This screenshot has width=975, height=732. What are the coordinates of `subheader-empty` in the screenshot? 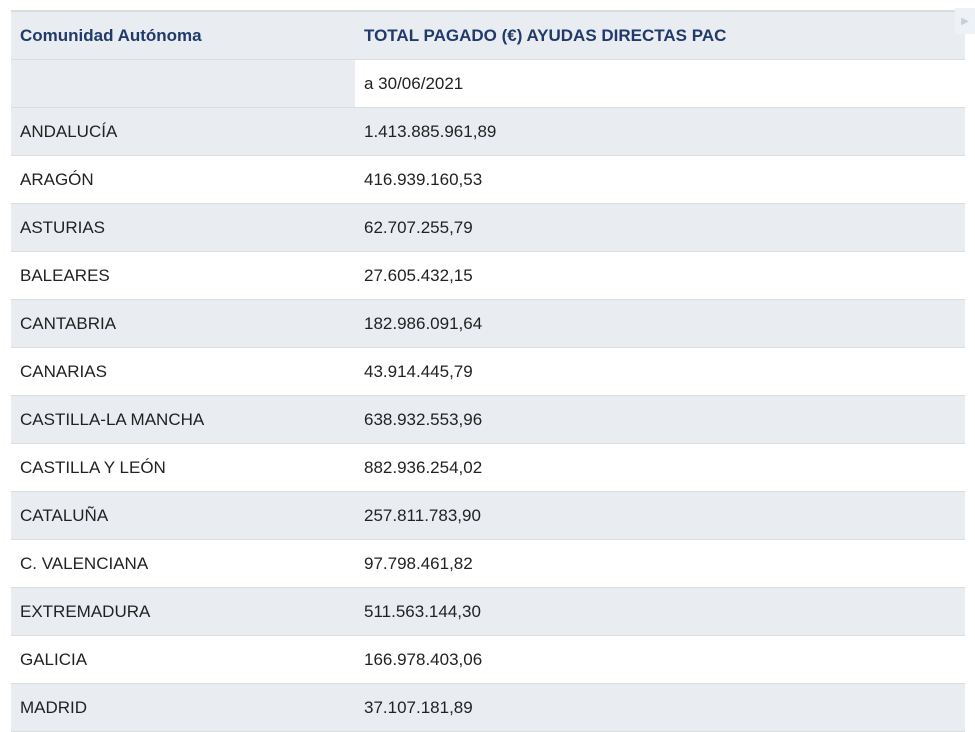 It's located at (183, 83).